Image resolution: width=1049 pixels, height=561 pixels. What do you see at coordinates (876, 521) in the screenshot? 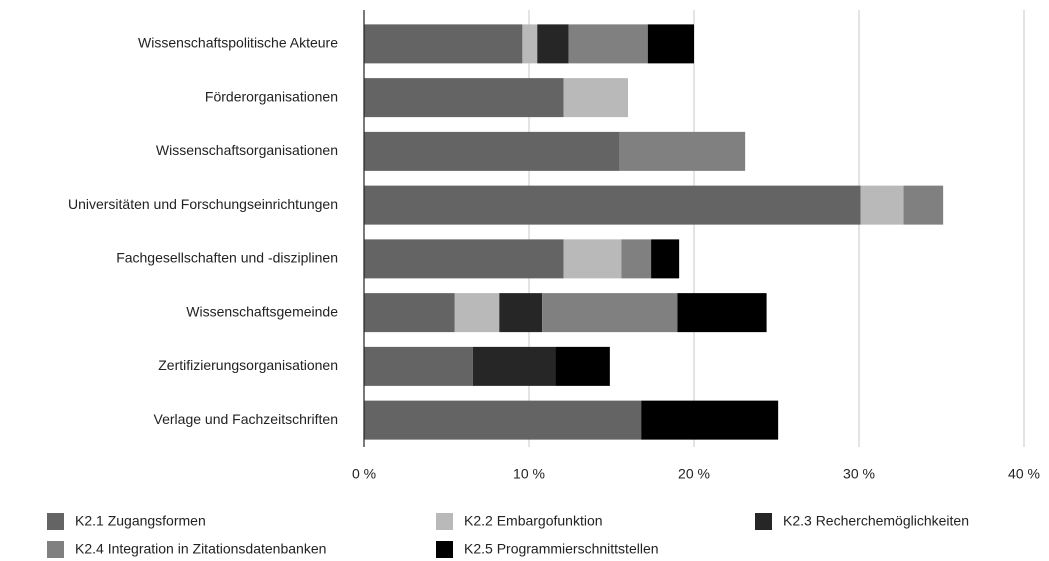
I see `legend-label: K2.3 Recherchemöglichkeiten` at bounding box center [876, 521].